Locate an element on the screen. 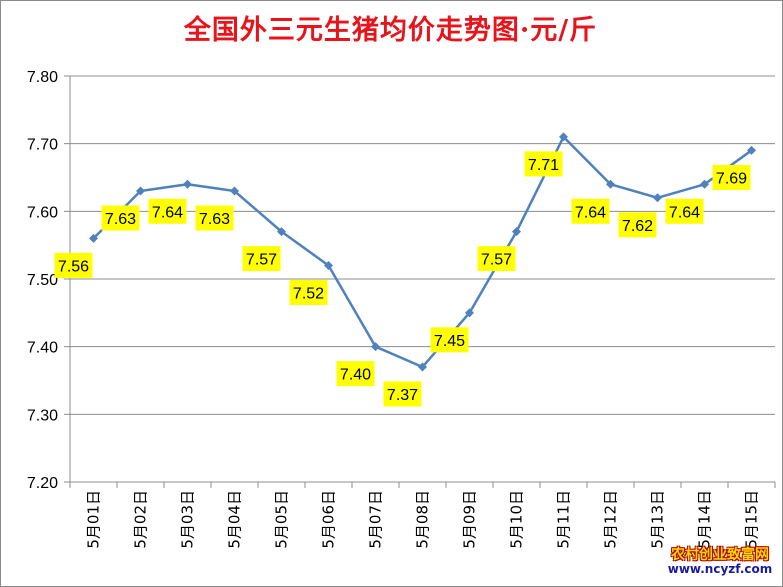  data-label-text: 7.69 is located at coordinates (731, 178).